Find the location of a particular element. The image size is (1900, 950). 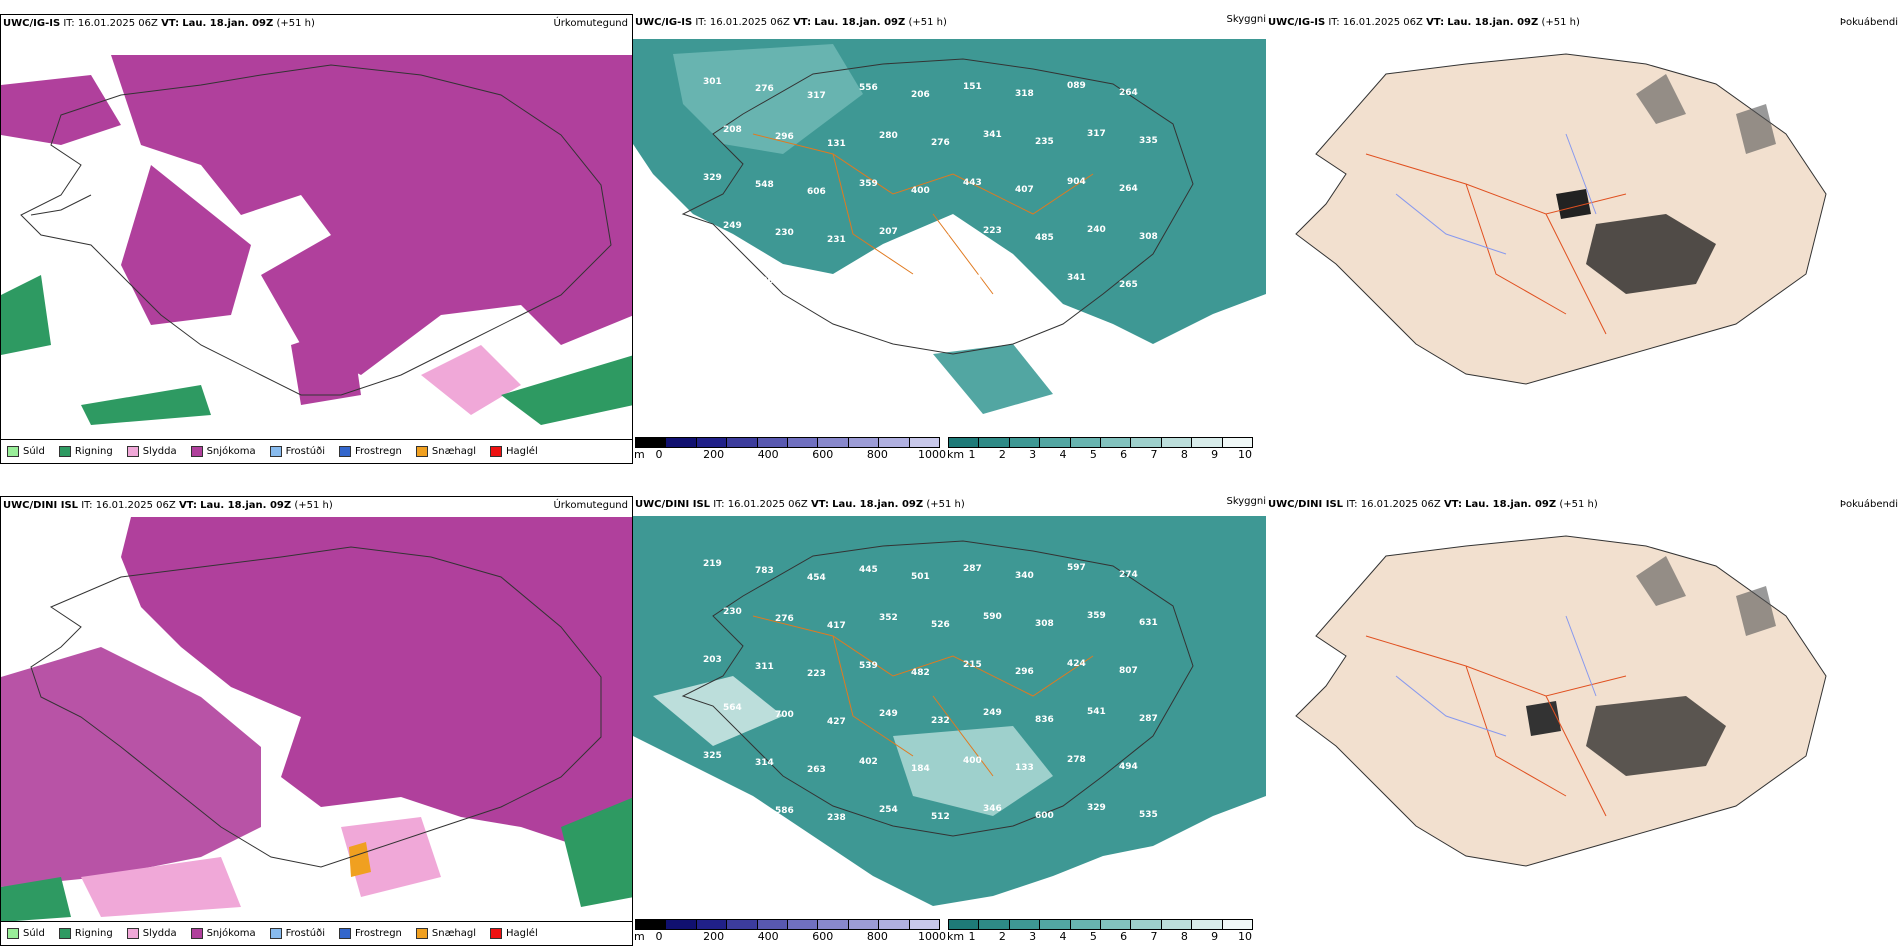

station-elevation-label: 230 is located at coordinates (784, 233).